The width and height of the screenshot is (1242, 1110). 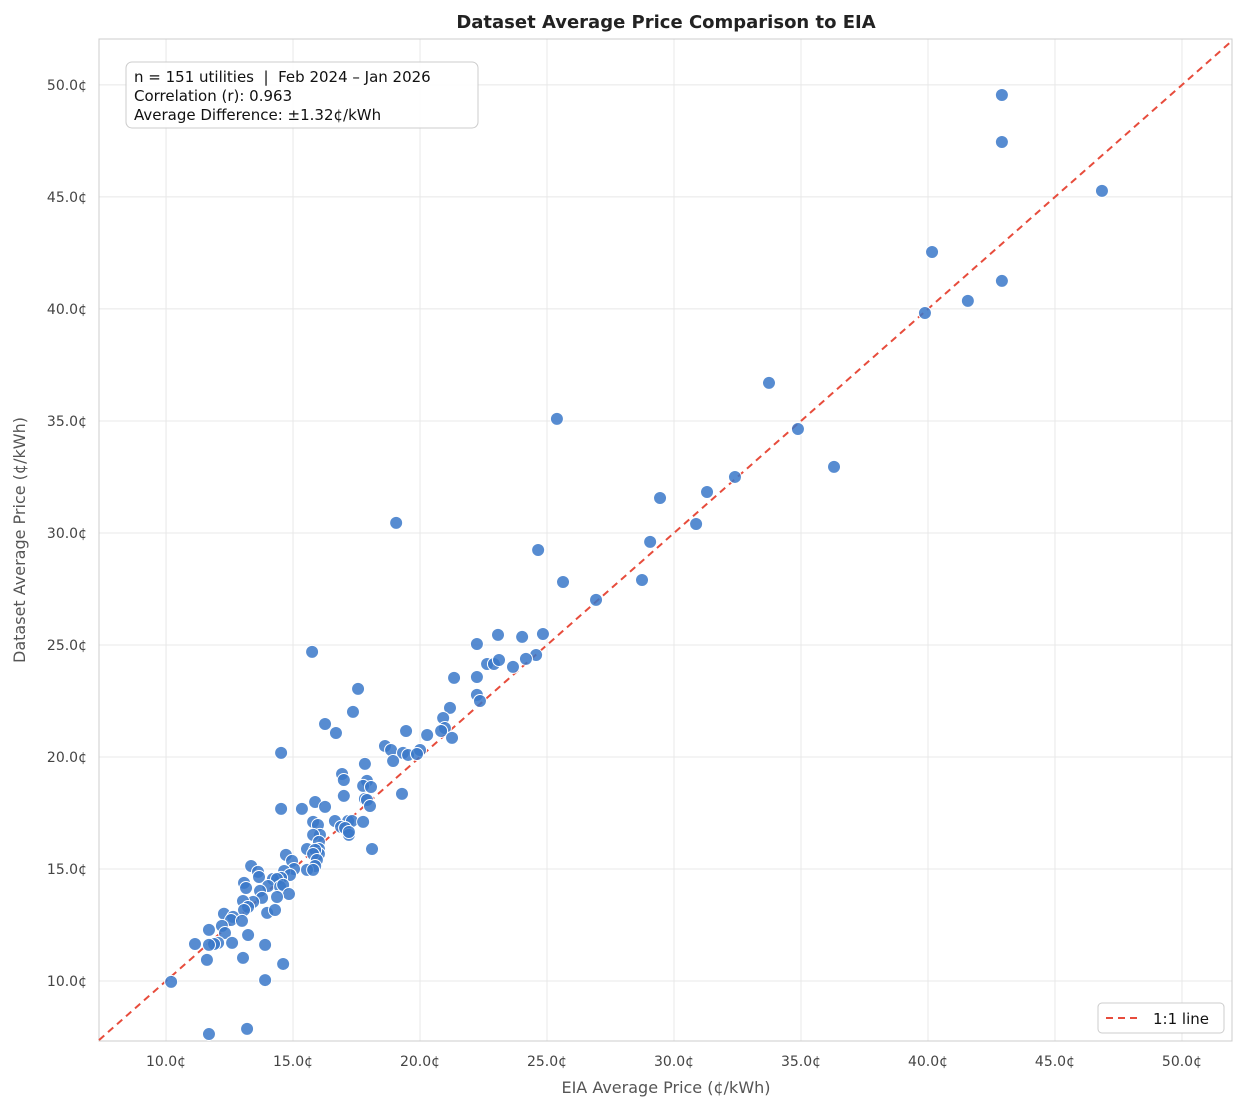 I want to click on x-tick-label: 45.0¢, so click(x=1055, y=1062).